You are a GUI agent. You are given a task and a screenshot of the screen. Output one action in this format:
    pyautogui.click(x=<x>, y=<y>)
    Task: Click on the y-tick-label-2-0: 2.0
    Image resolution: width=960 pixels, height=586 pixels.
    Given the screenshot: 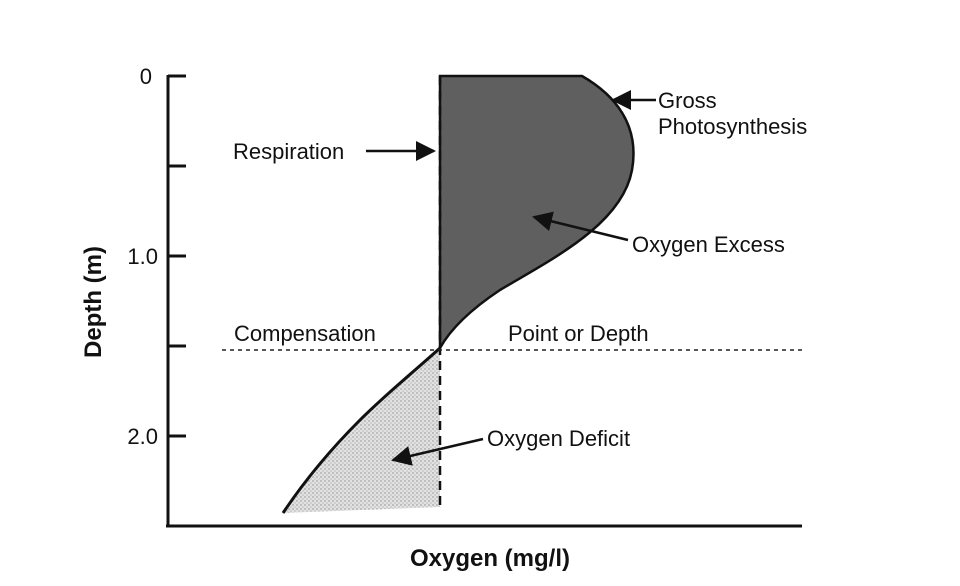 What is the action you would take?
    pyautogui.click(x=142, y=436)
    